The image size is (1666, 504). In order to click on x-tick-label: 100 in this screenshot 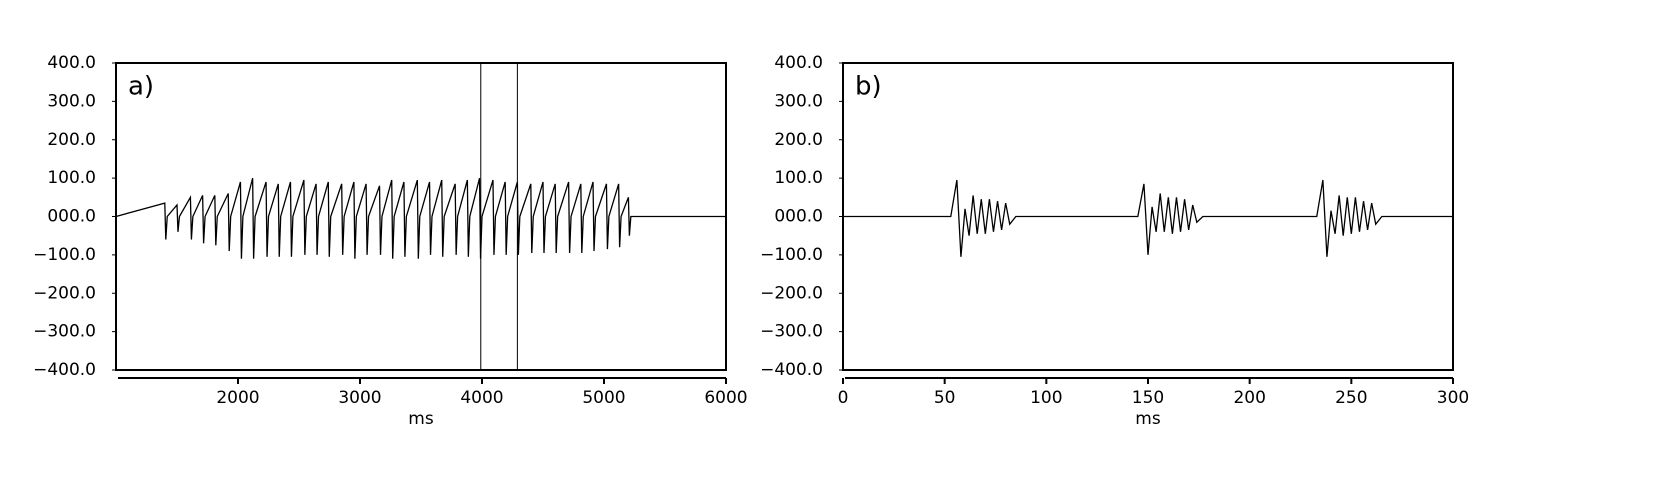, I will do `click(1046, 398)`.